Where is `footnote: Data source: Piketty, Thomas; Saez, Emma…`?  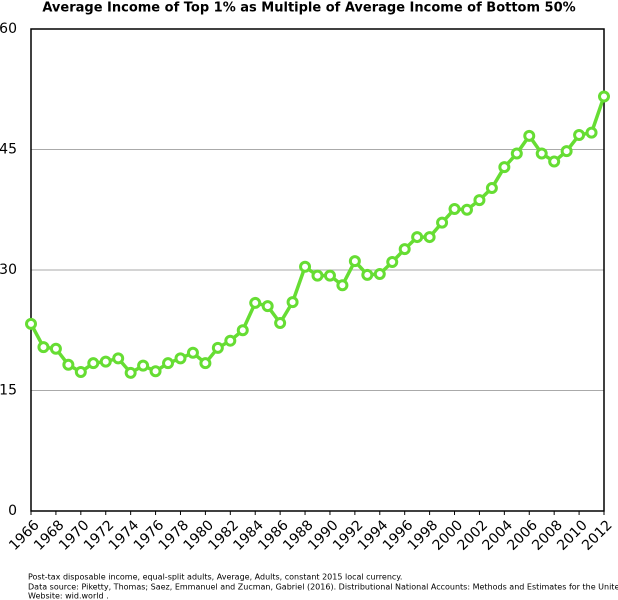
footnote: Data source: Piketty, Thomas; Saez, Emma… is located at coordinates (323, 587).